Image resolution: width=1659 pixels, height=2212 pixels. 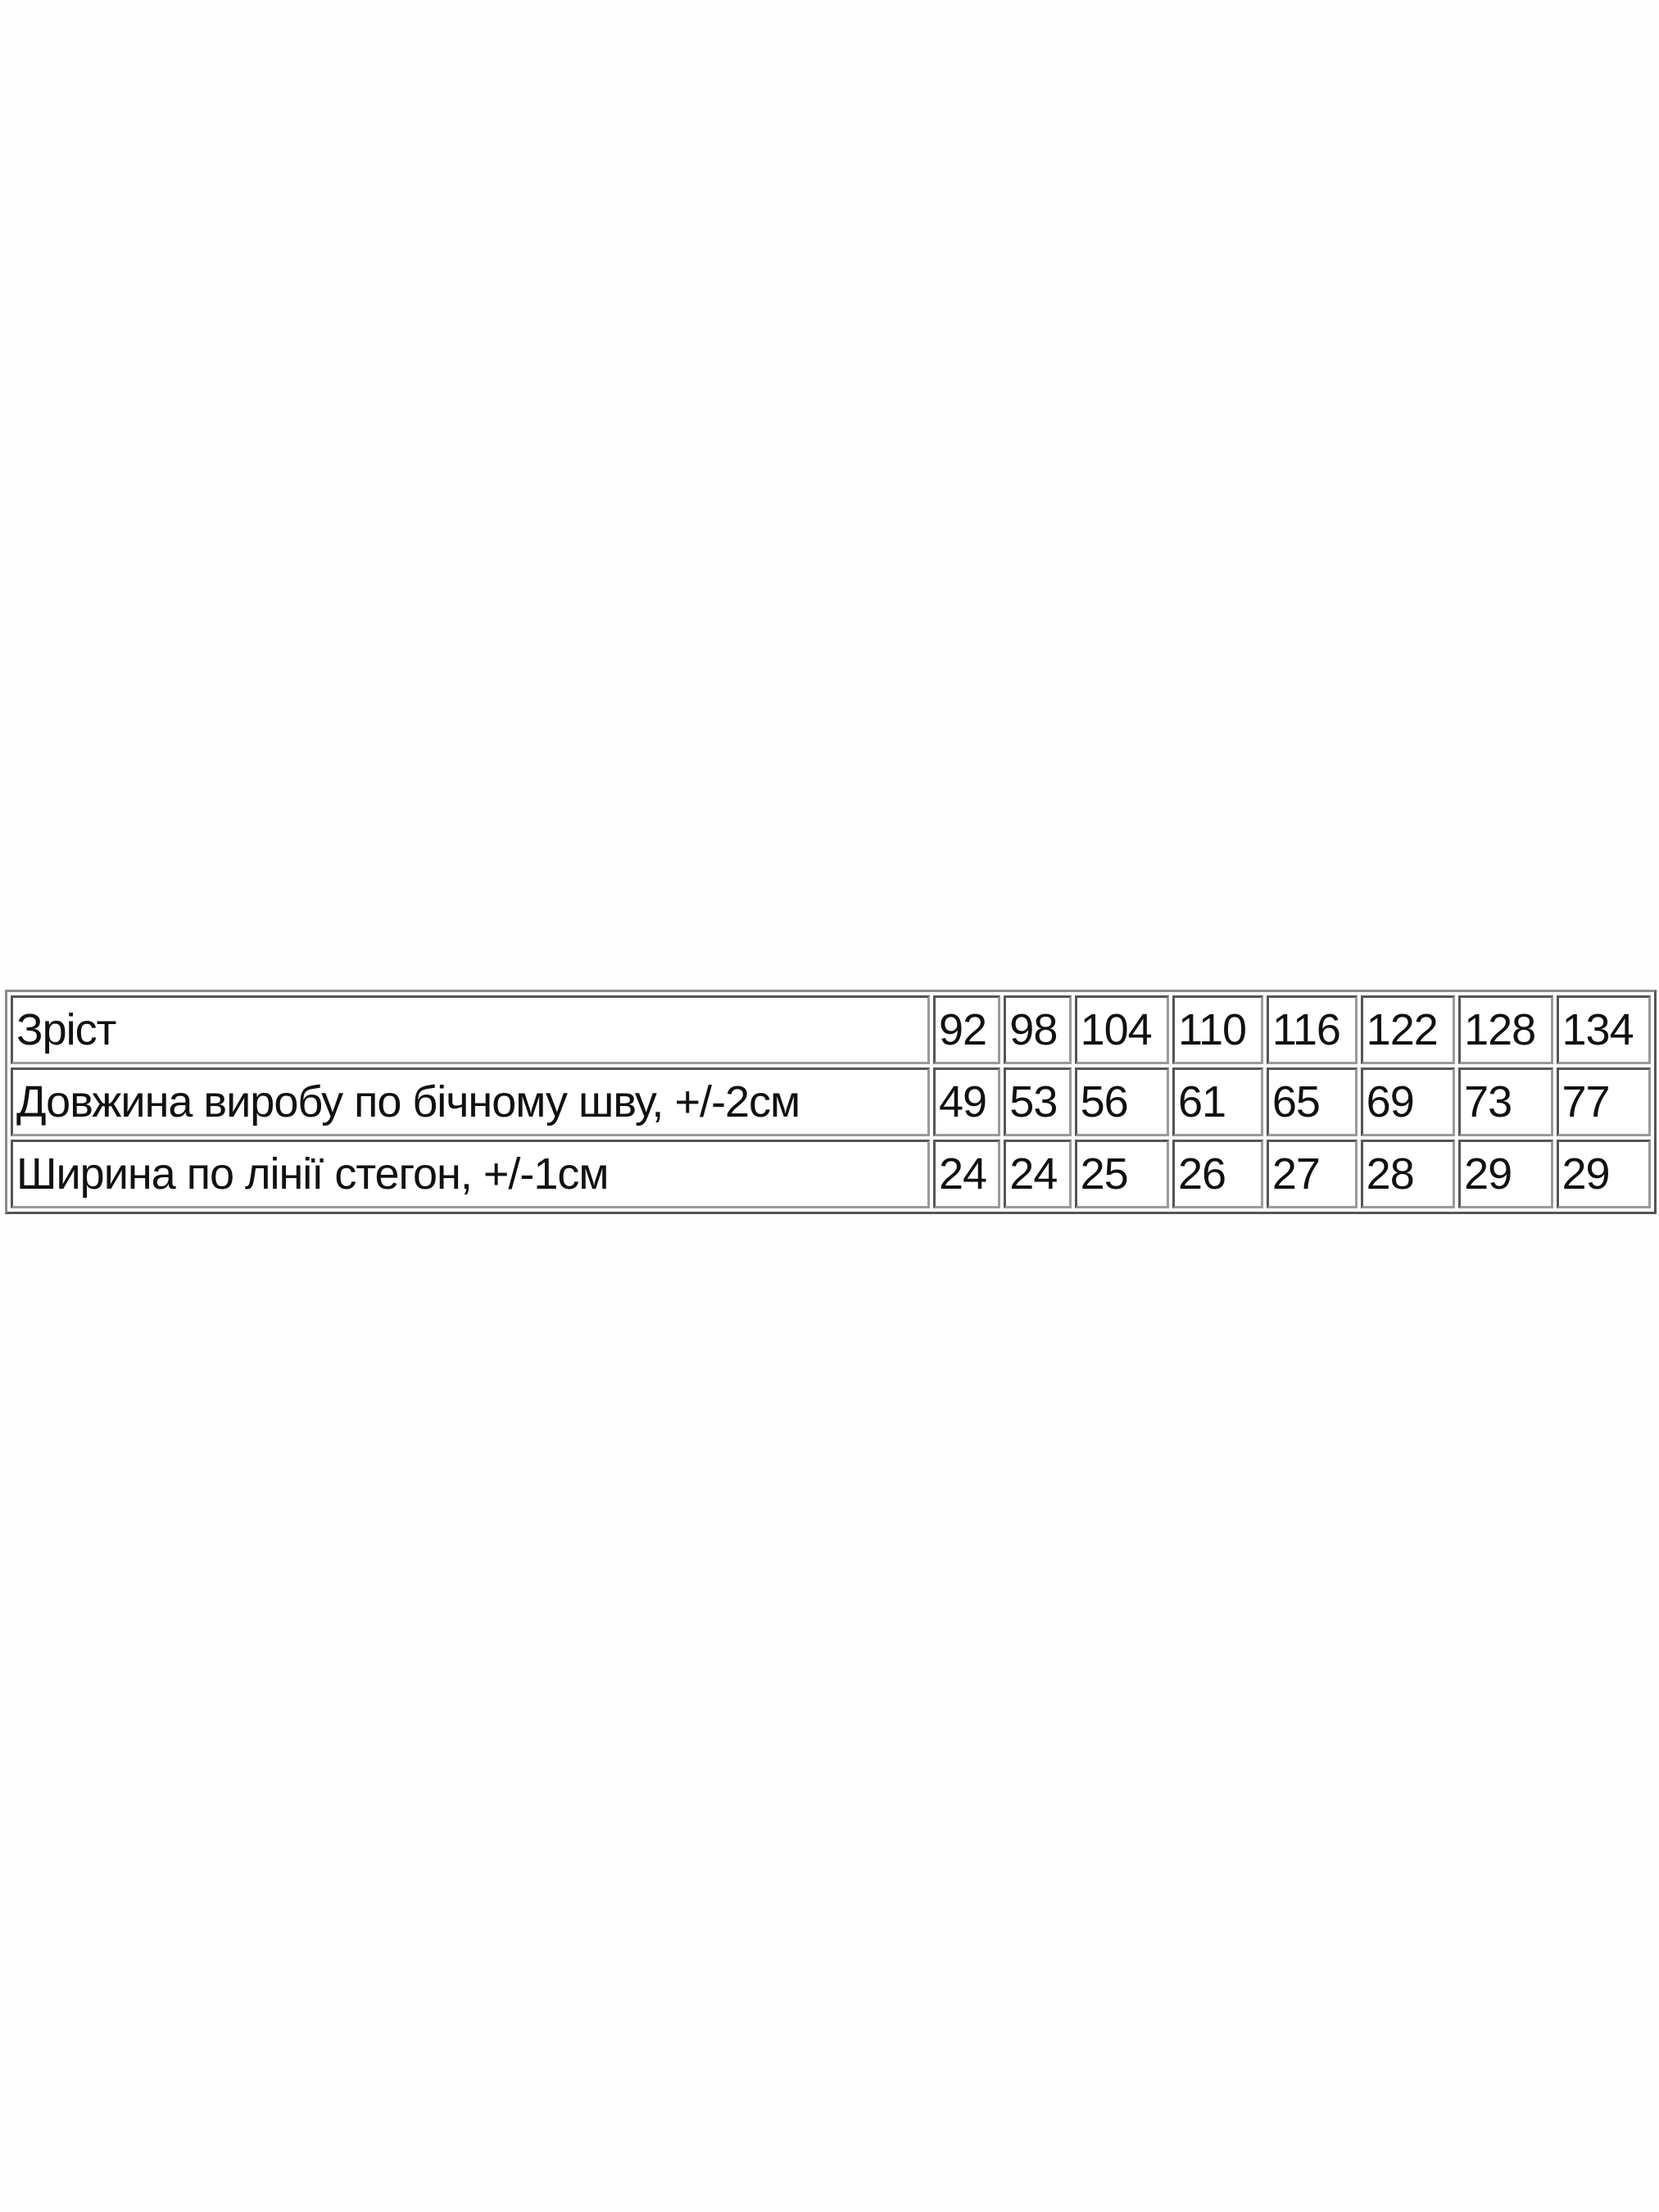 I want to click on table-cell: 128, so click(x=1505, y=1029).